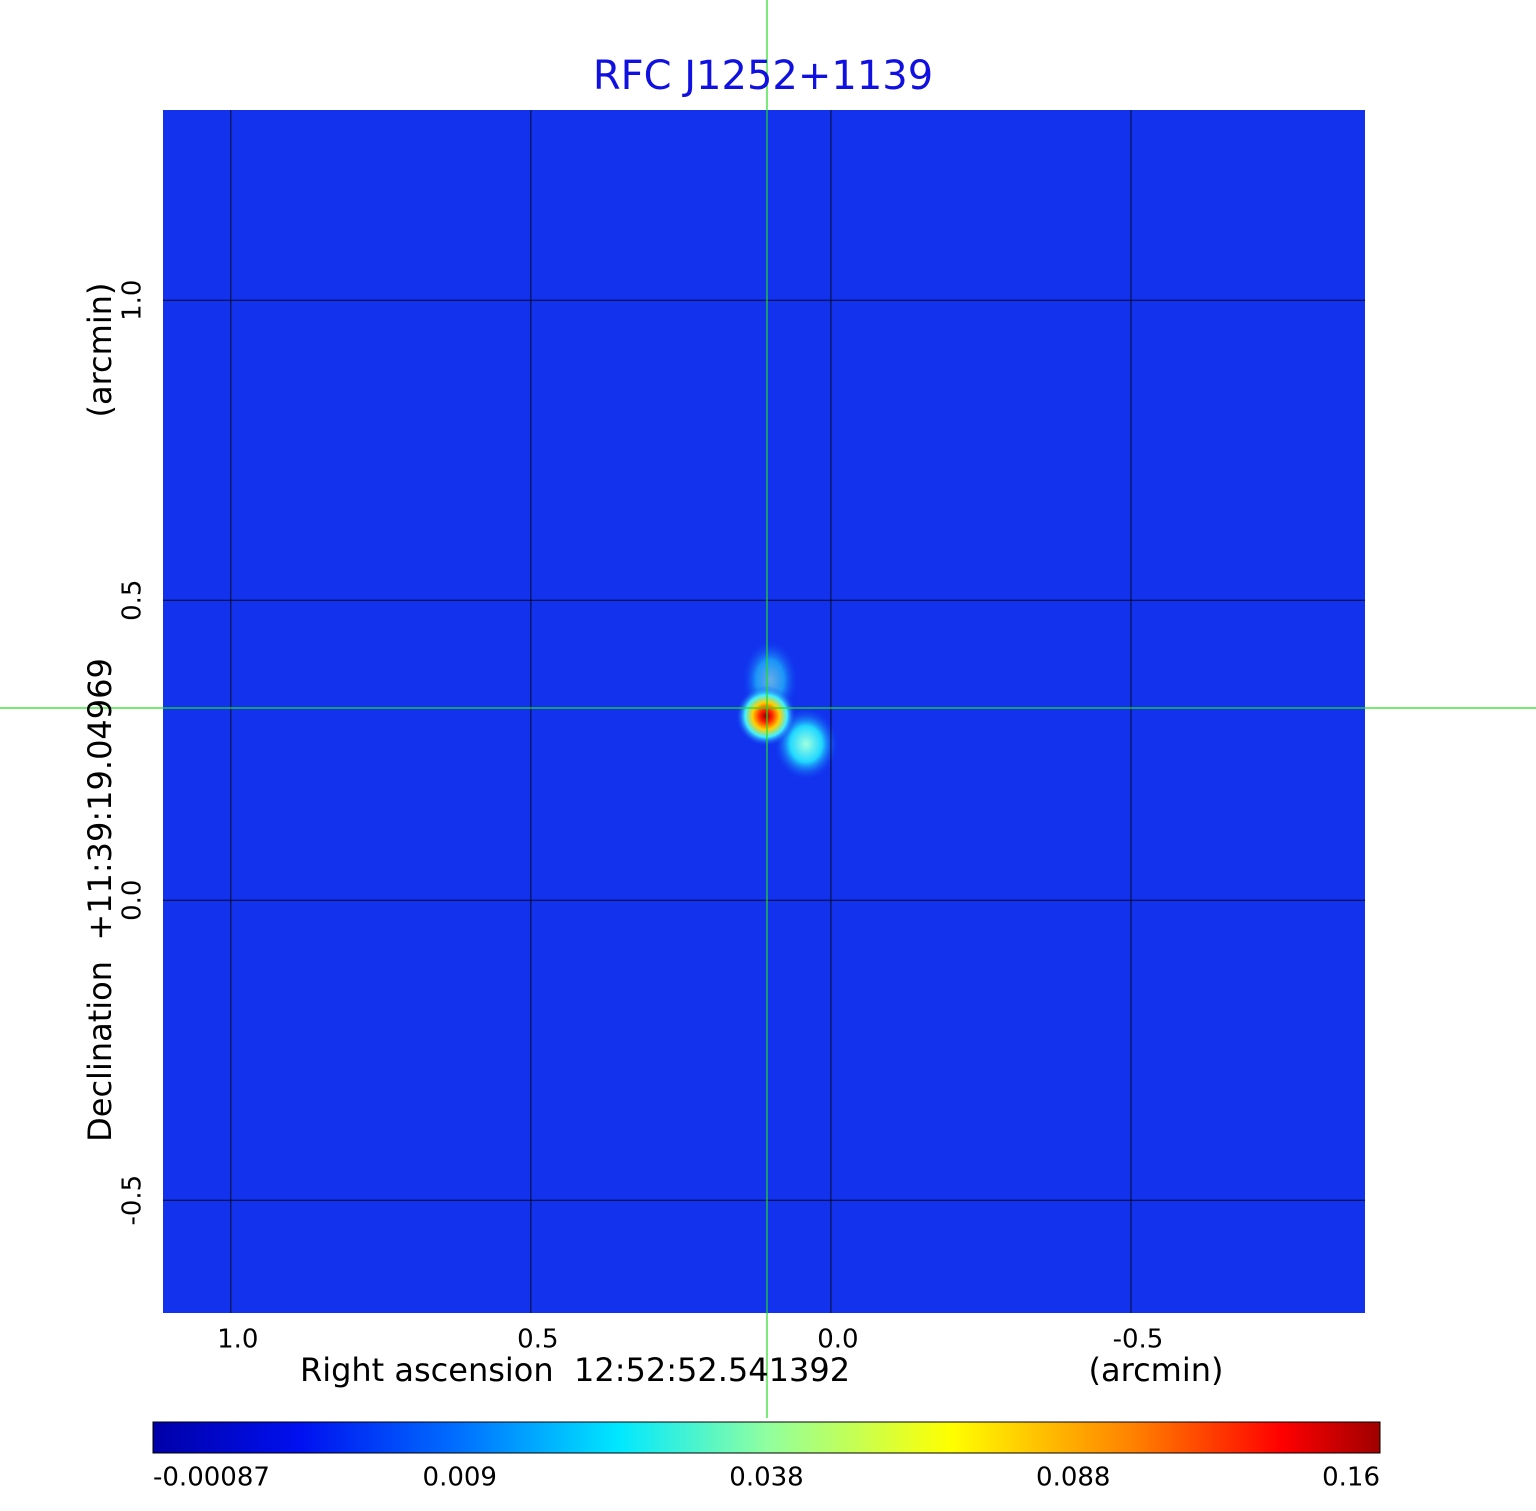  Describe the element at coordinates (1073, 1478) in the screenshot. I see `colorbar-tick-label: 0.088` at that location.